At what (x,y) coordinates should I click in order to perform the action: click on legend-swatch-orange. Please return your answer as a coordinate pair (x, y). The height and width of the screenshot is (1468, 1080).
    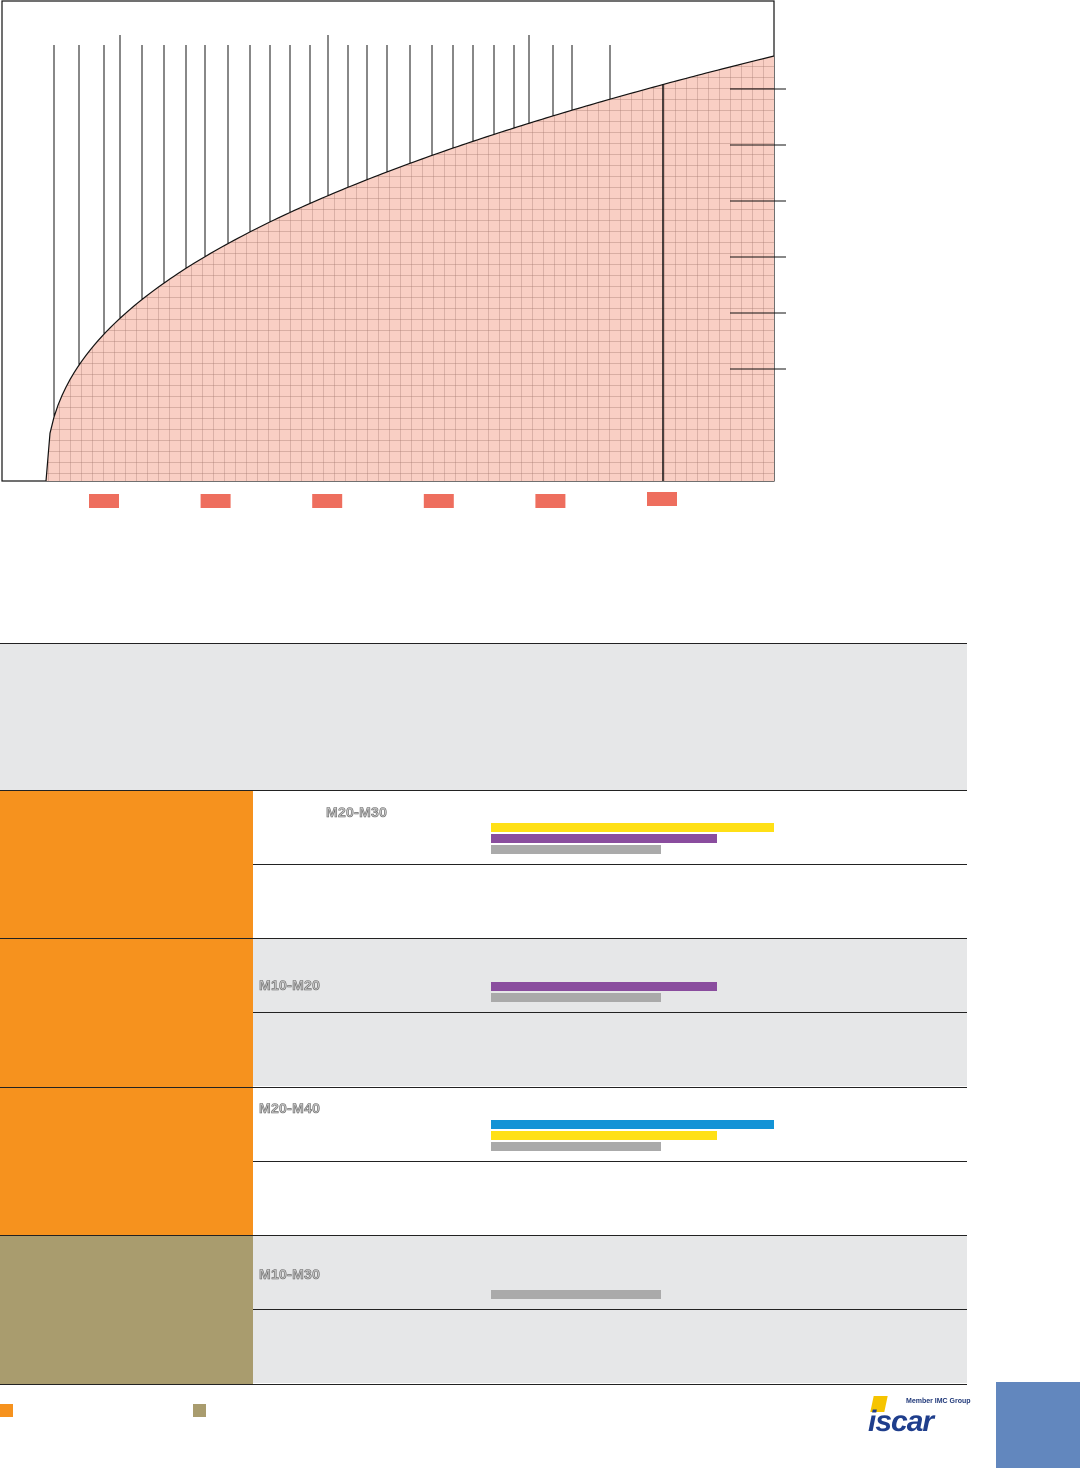
    Looking at the image, I should click on (6, 1410).